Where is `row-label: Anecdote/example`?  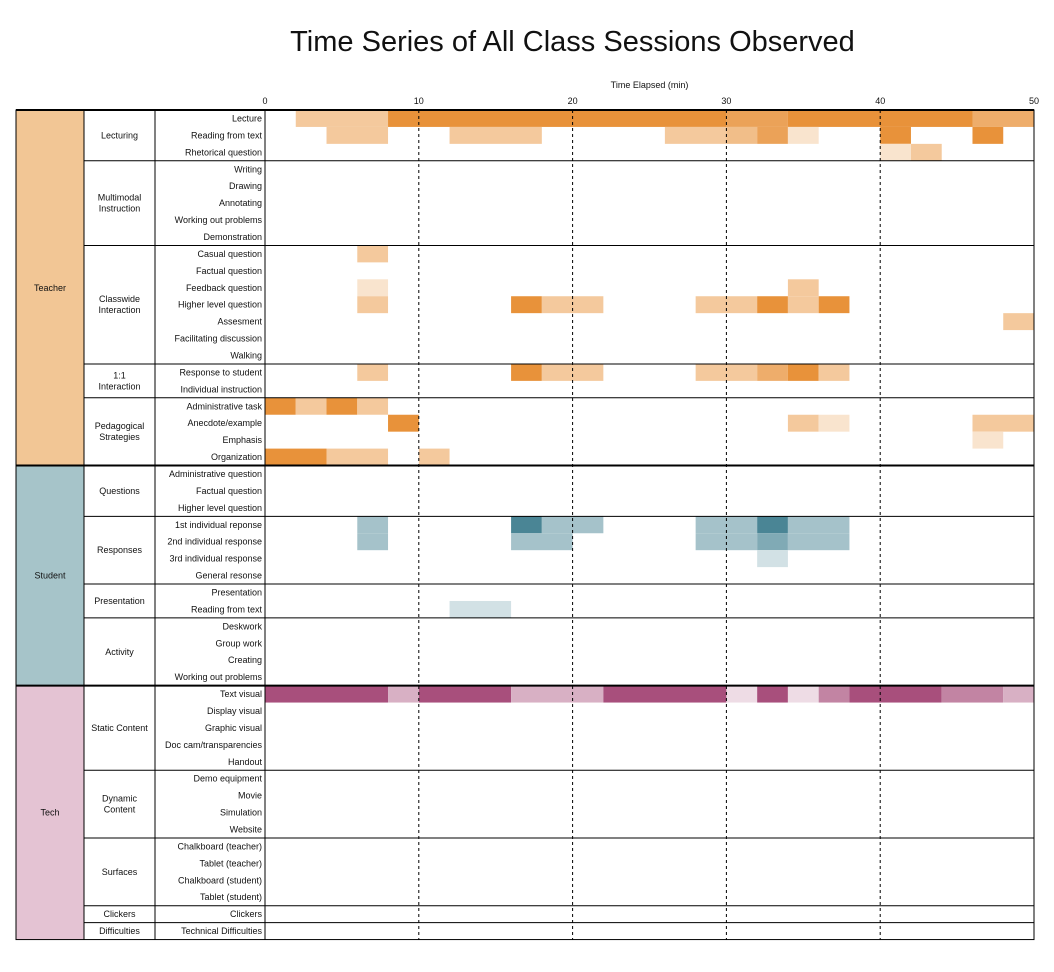
row-label: Anecdote/example is located at coordinates (224, 423).